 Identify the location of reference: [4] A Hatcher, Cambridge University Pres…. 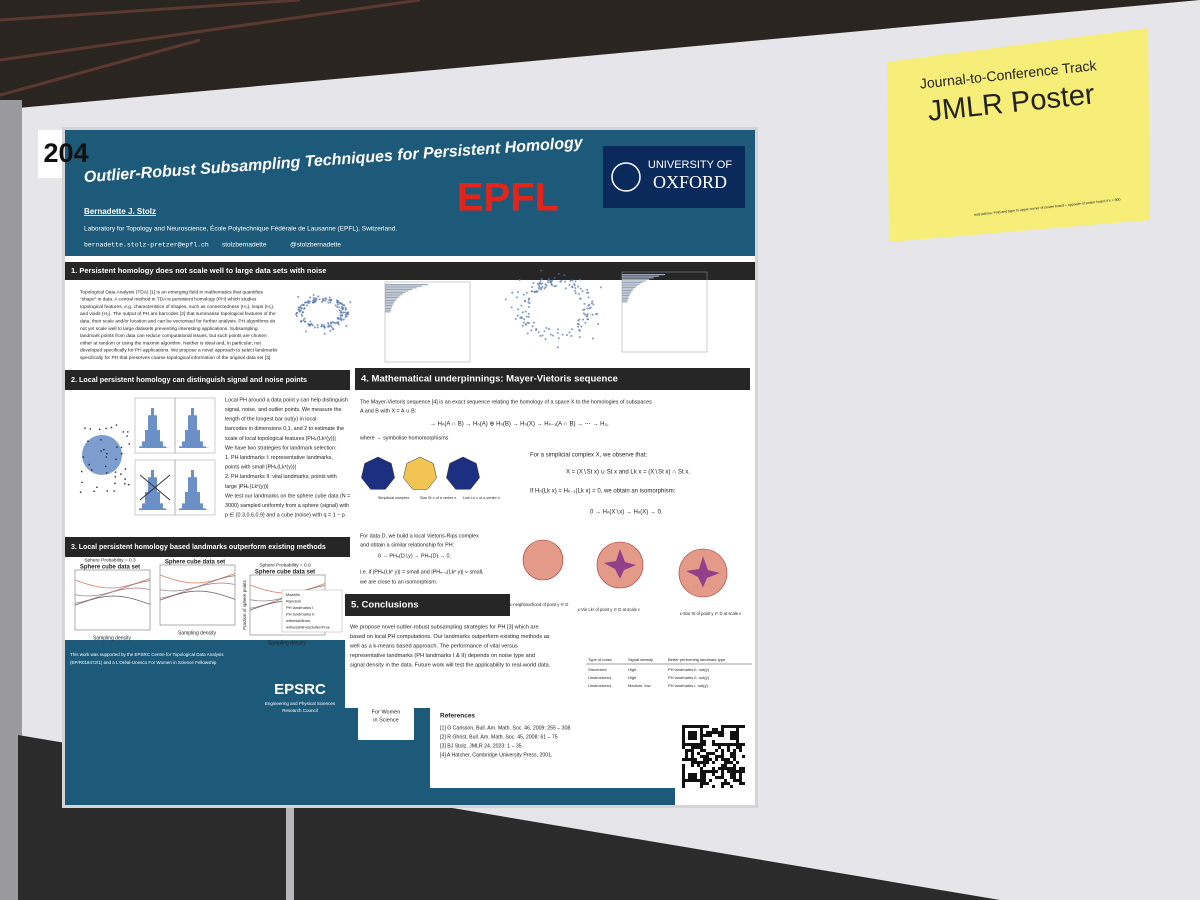
(496, 755).